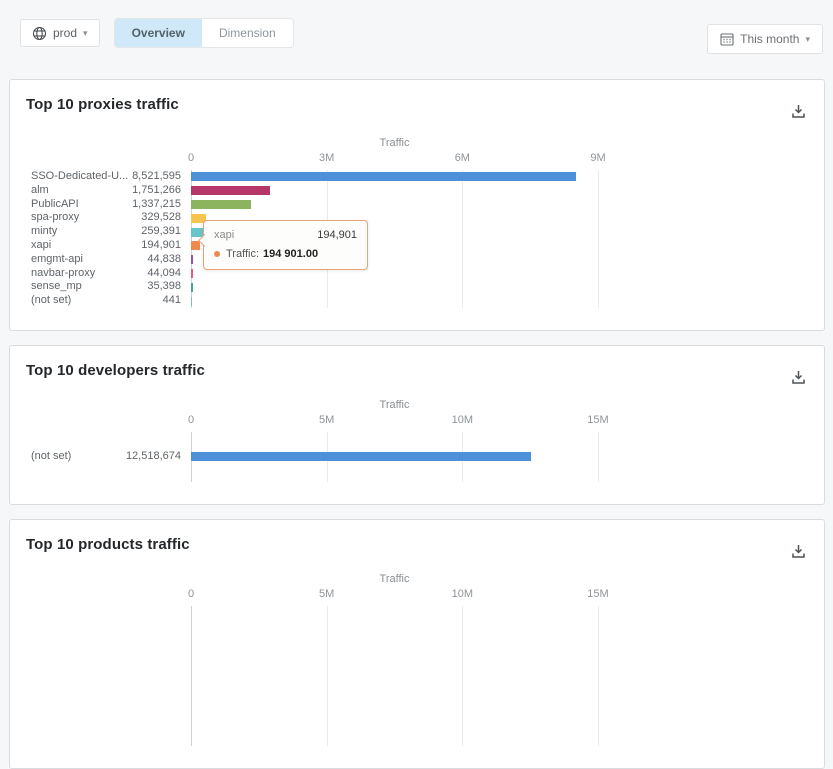 This screenshot has width=833, height=769. I want to click on date-range-selector: This month ▾, so click(765, 39).